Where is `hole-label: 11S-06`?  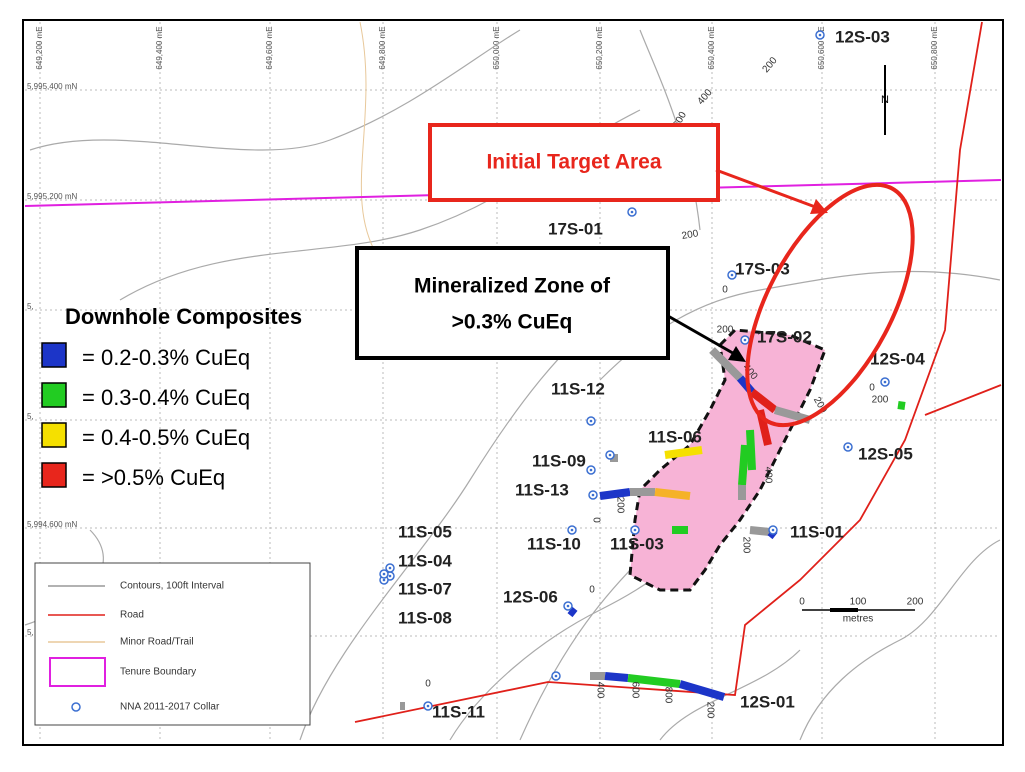 hole-label: 11S-06 is located at coordinates (675, 436).